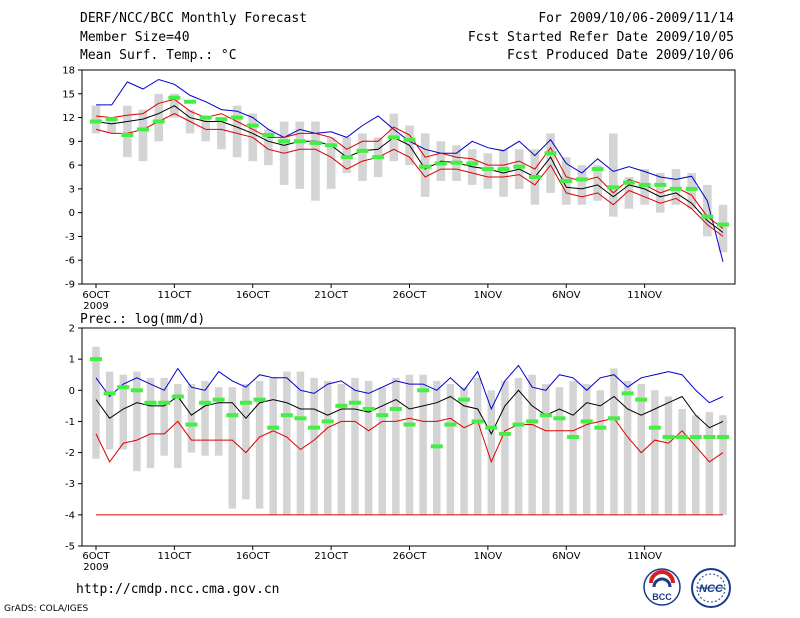 Image resolution: width=800 pixels, height=618 pixels. What do you see at coordinates (644, 295) in the screenshot?
I see `temp-xtick-label: 11NOV` at bounding box center [644, 295].